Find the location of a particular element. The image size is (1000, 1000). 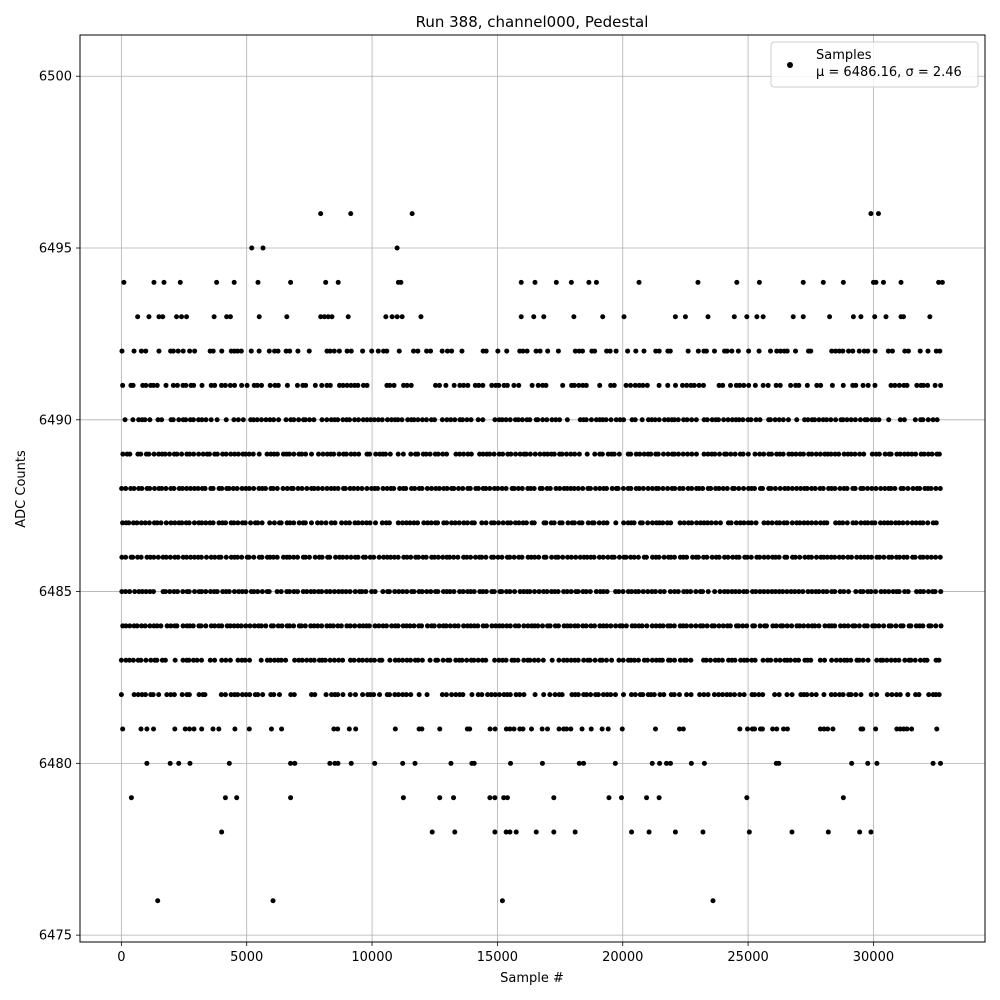

chart-title: Run 388, channel000, Pedestal is located at coordinates (532, 22).